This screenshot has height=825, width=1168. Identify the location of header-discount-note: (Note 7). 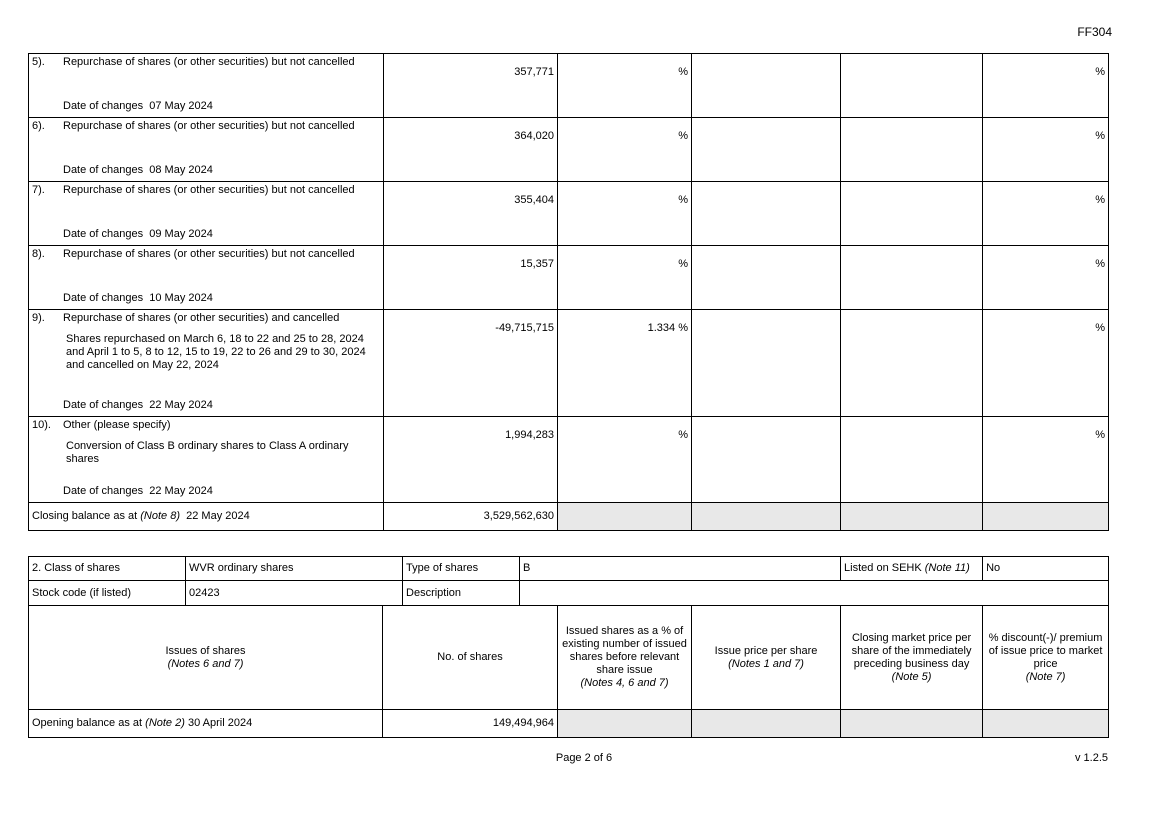
(1045, 676).